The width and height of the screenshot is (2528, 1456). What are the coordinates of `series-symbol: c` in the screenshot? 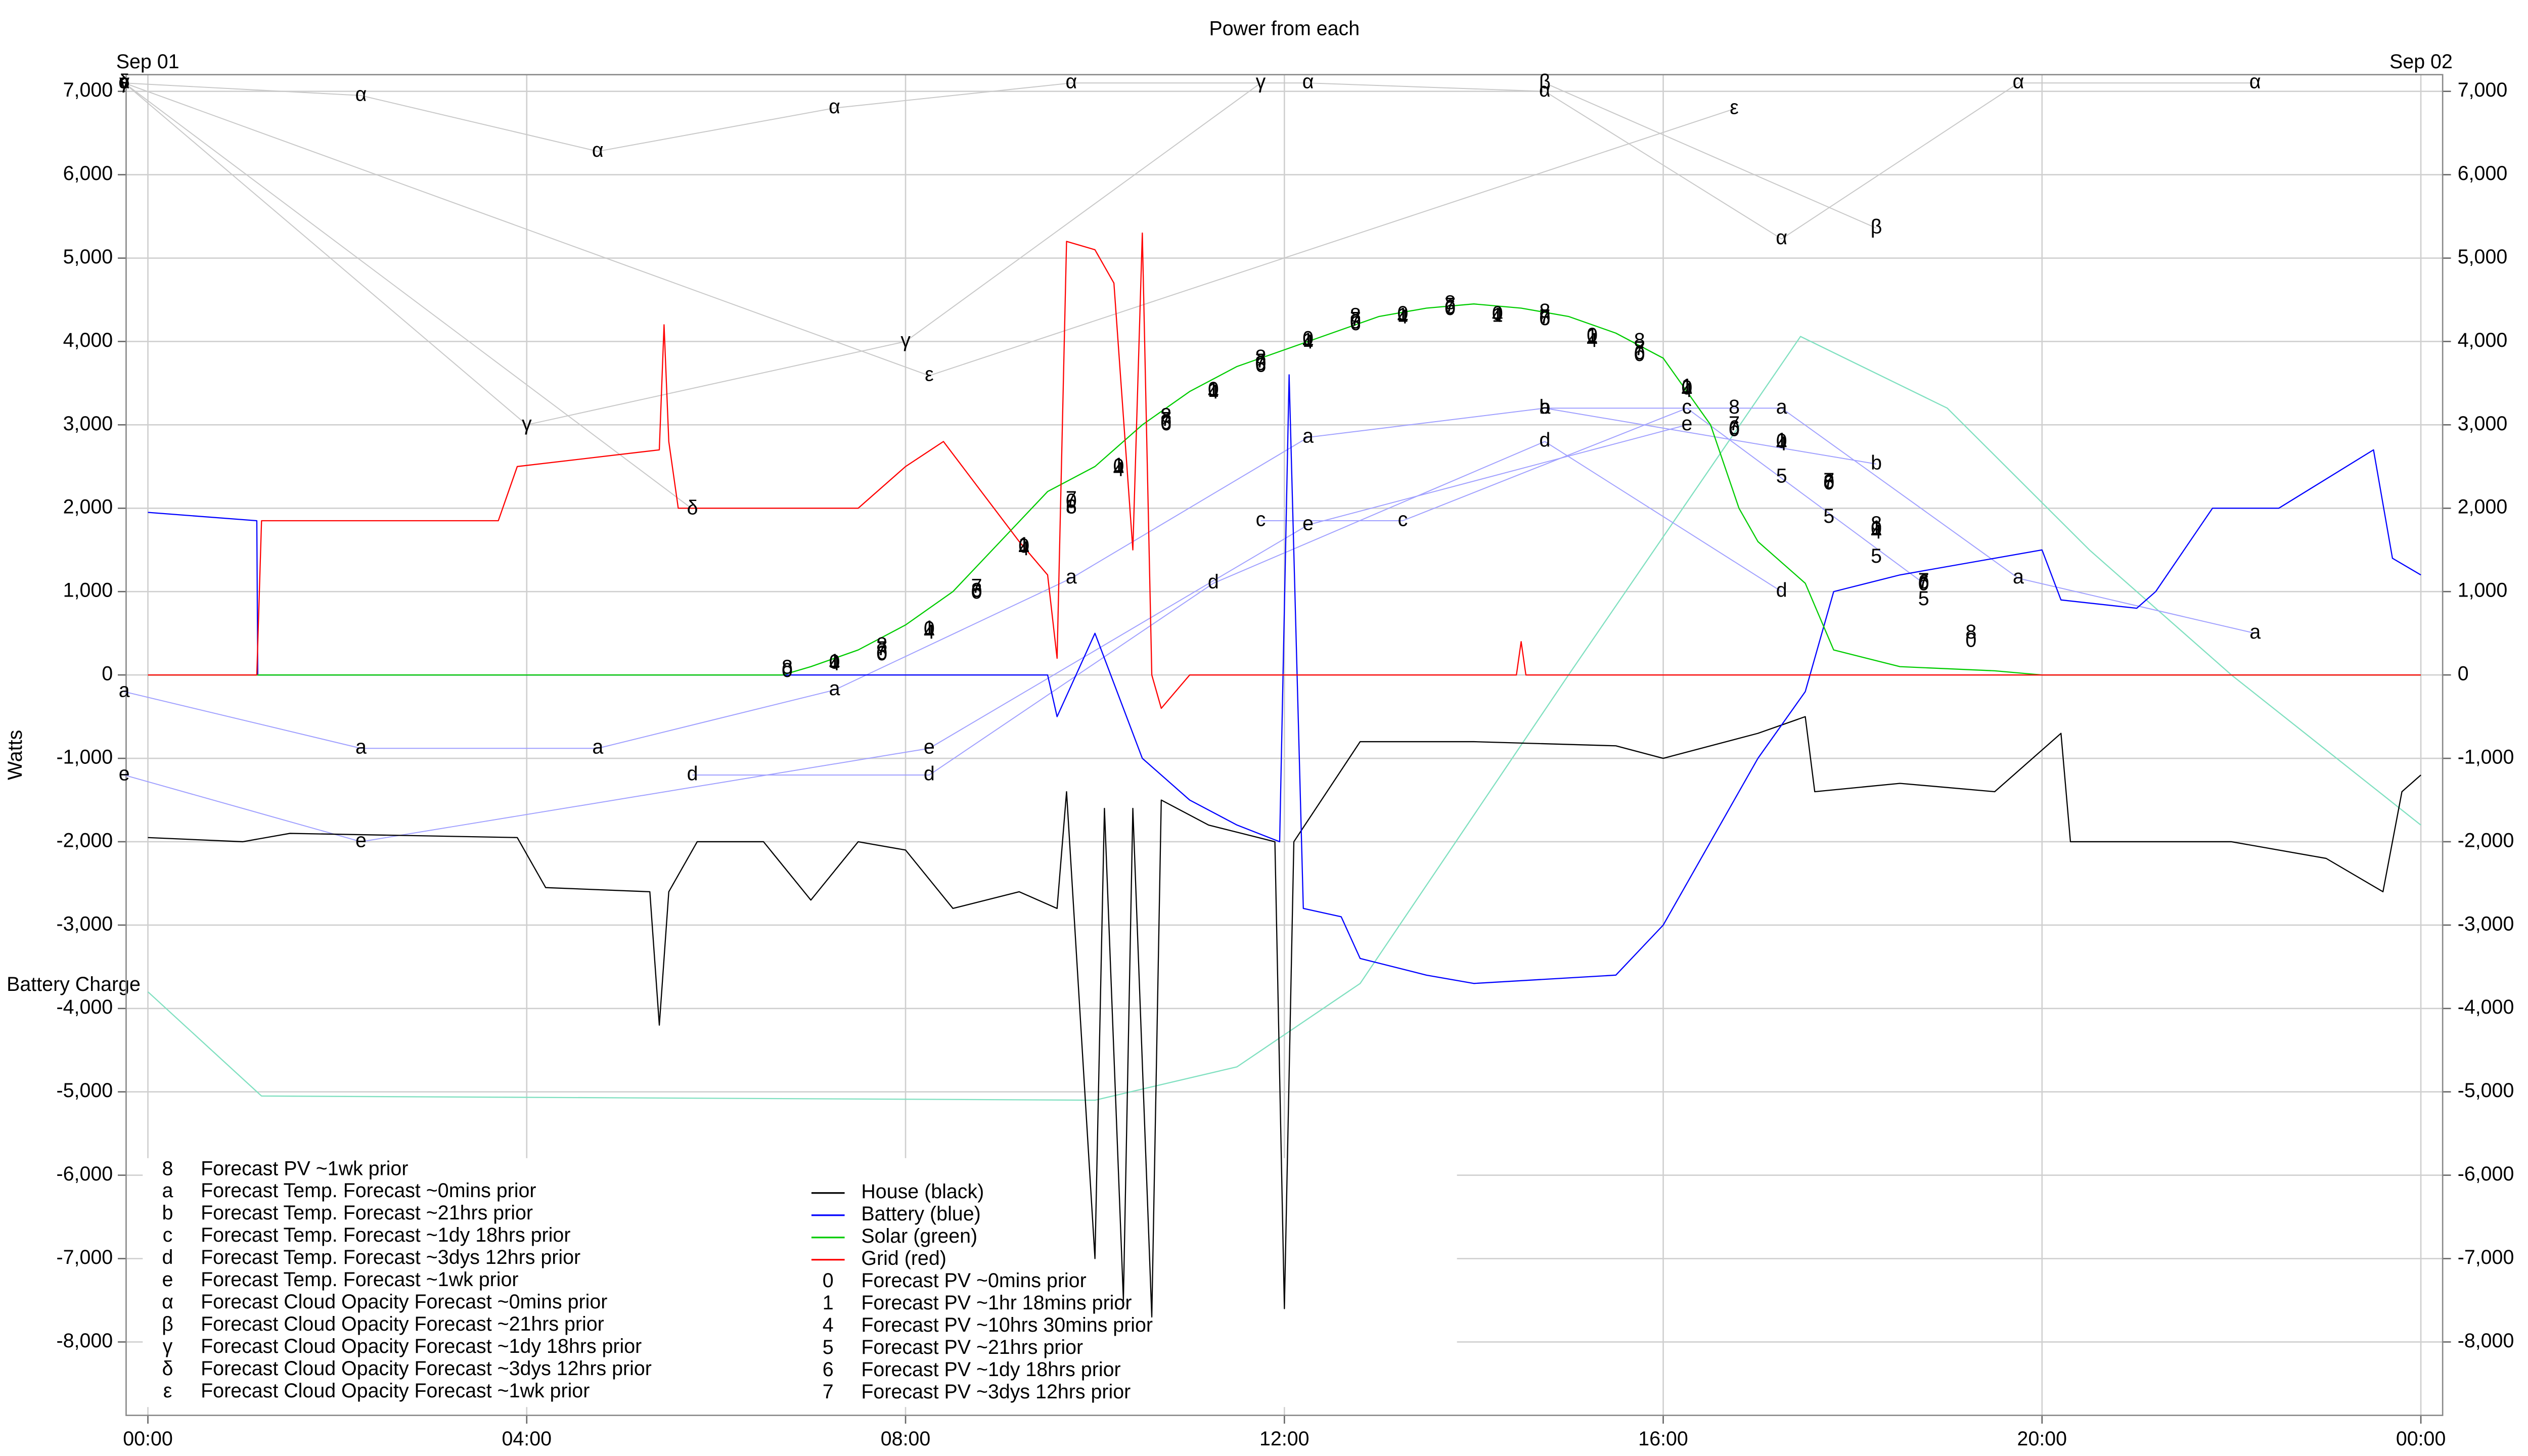 It's located at (1924, 582).